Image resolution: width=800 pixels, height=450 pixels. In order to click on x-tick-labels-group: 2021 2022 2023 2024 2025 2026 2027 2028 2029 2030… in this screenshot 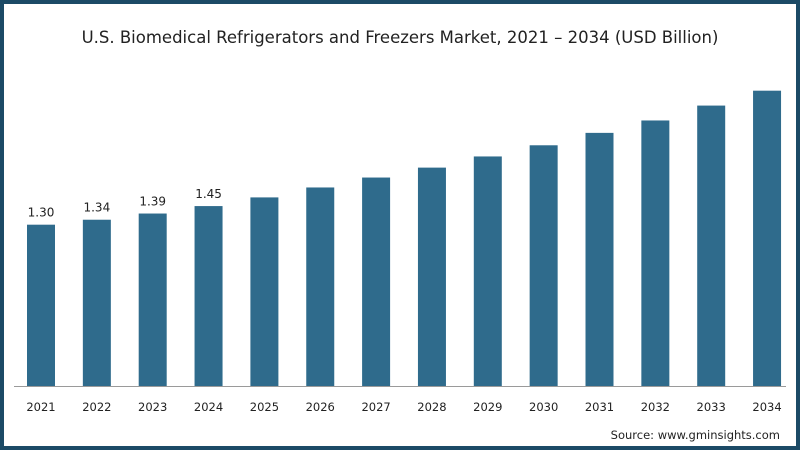, I will do `click(403, 407)`.